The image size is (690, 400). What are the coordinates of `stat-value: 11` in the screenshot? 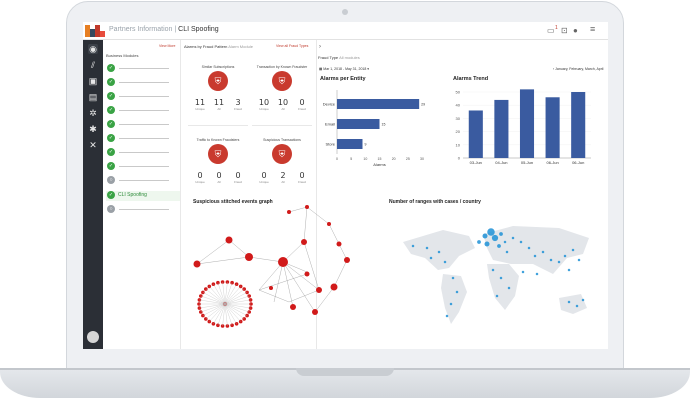 It's located at (200, 102).